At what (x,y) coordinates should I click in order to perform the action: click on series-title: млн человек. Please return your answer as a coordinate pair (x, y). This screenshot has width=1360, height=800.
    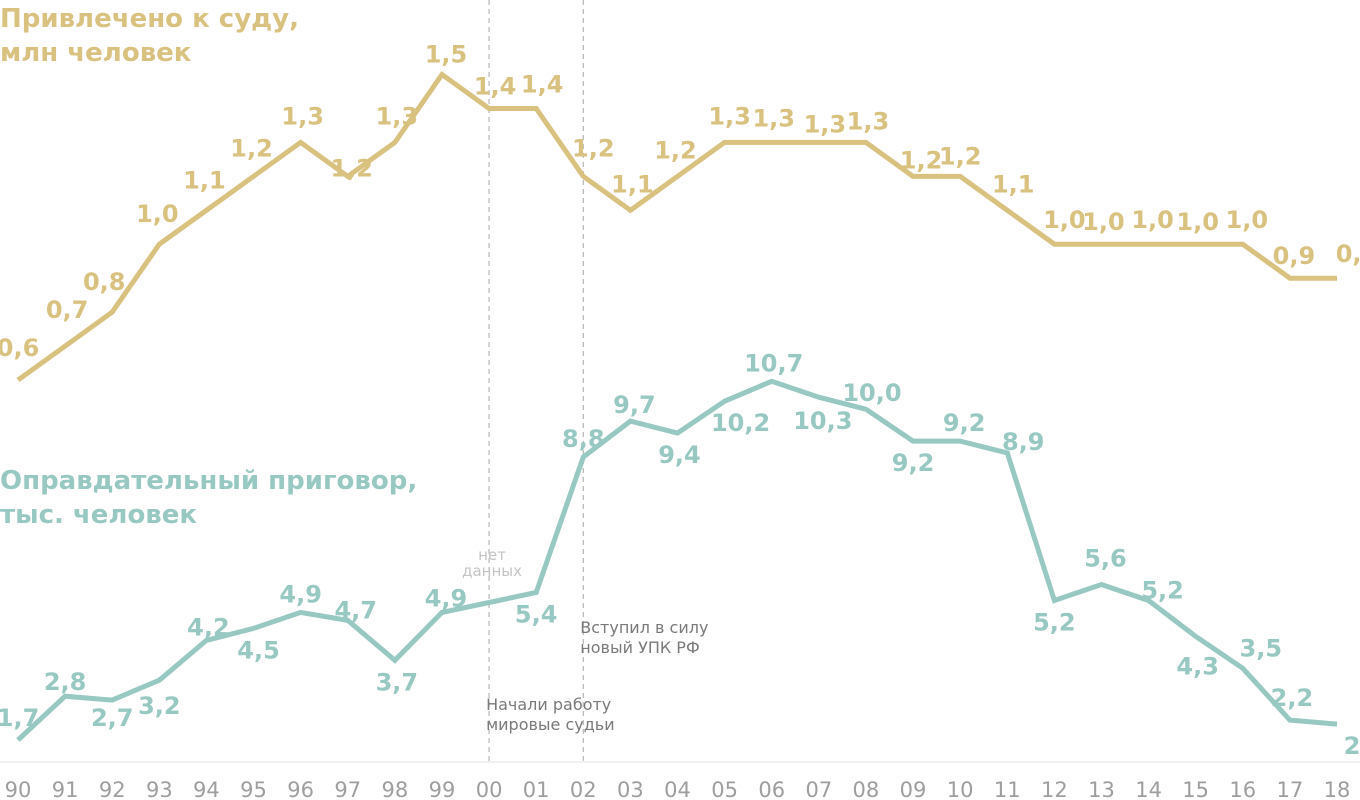
    Looking at the image, I should click on (96, 53).